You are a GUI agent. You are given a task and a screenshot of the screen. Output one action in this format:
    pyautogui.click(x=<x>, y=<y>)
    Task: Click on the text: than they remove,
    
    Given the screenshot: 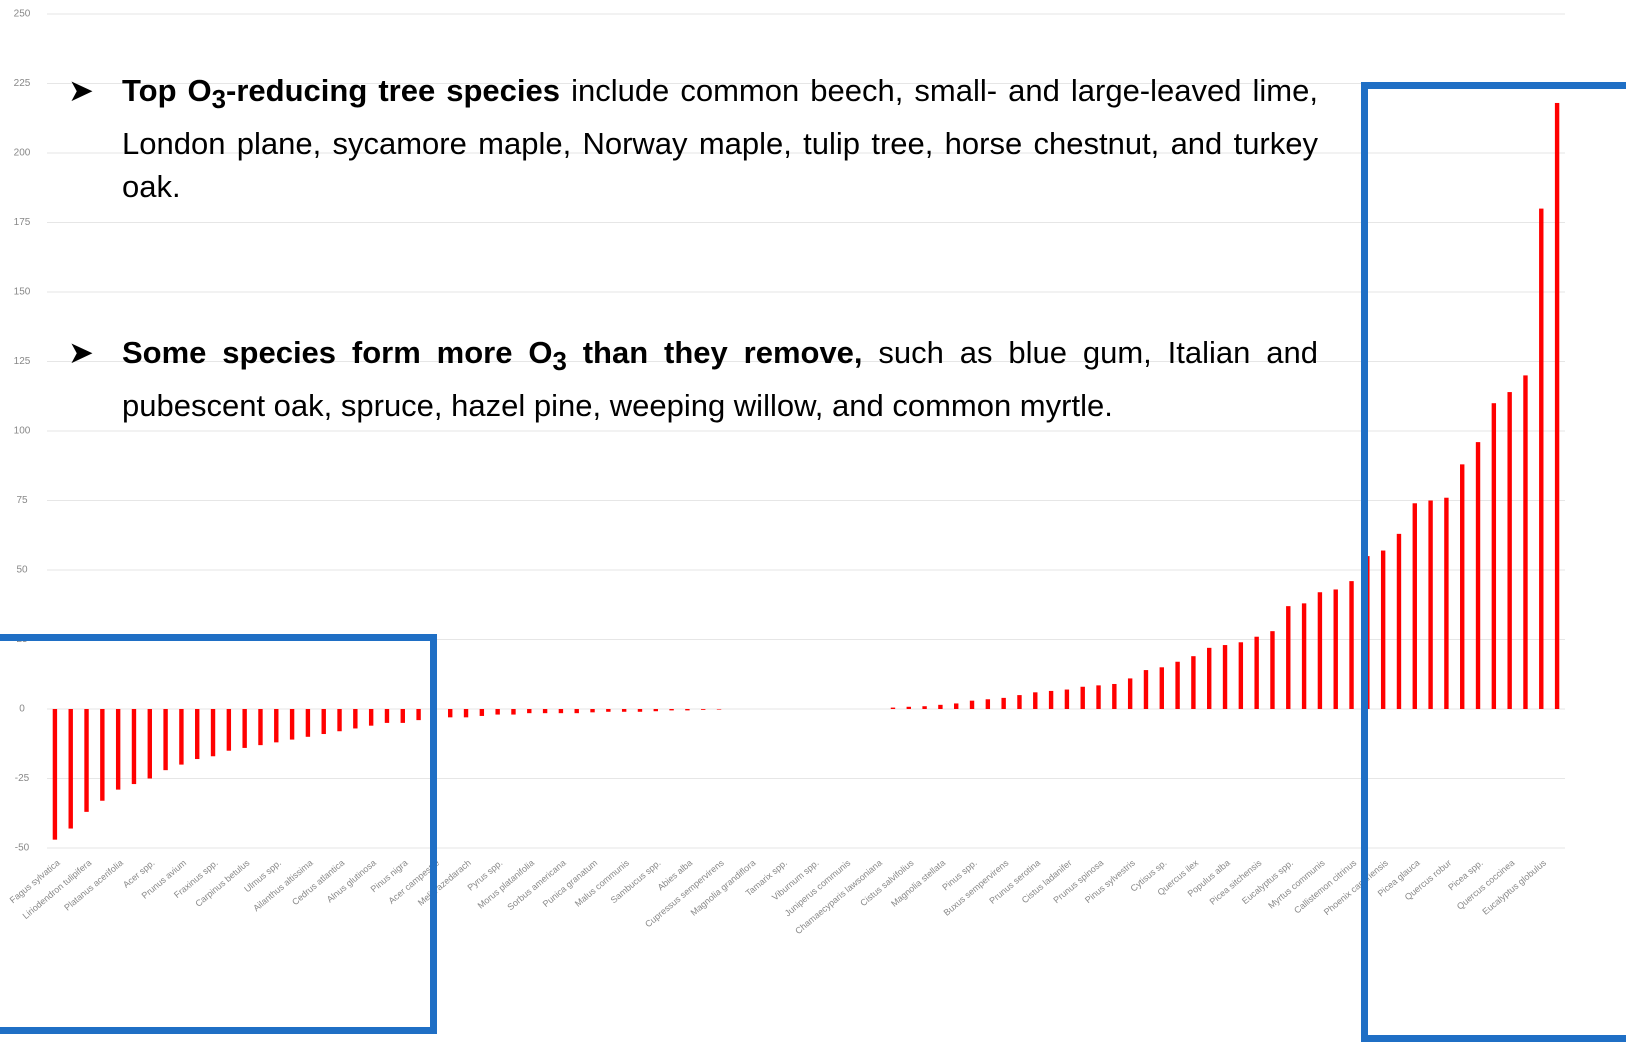 What is the action you would take?
    pyautogui.click(x=714, y=352)
    